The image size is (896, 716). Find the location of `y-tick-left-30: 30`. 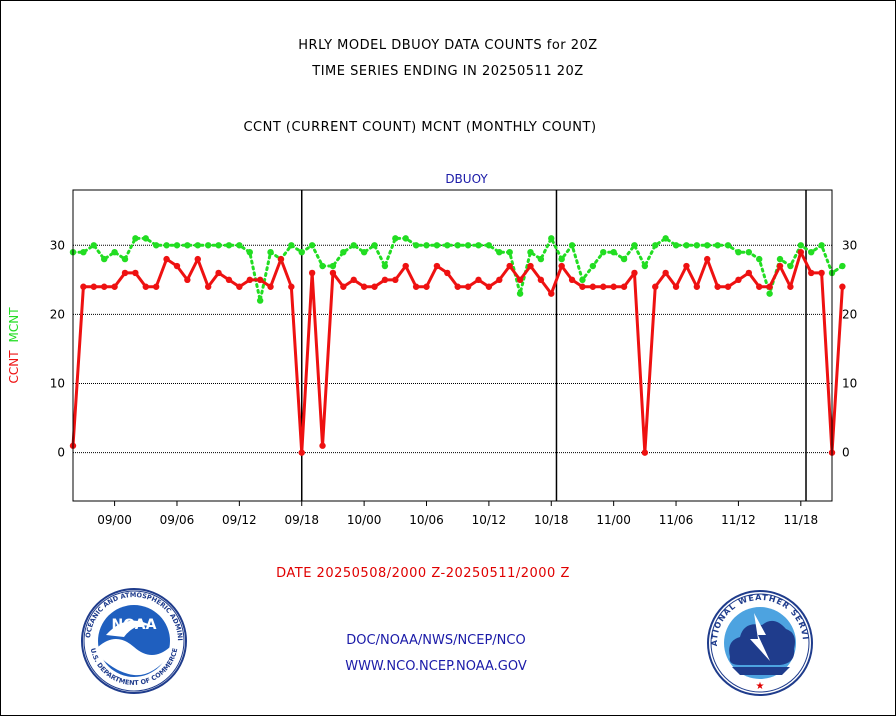

y-tick-left-30: 30 is located at coordinates (57, 245).